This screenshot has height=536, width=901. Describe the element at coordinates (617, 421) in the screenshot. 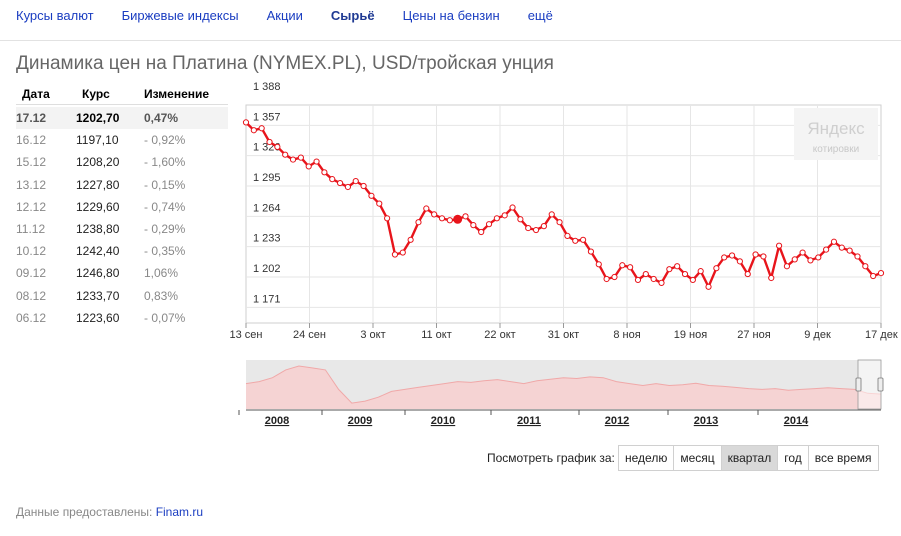

I see `overview-year-link: 2012` at that location.